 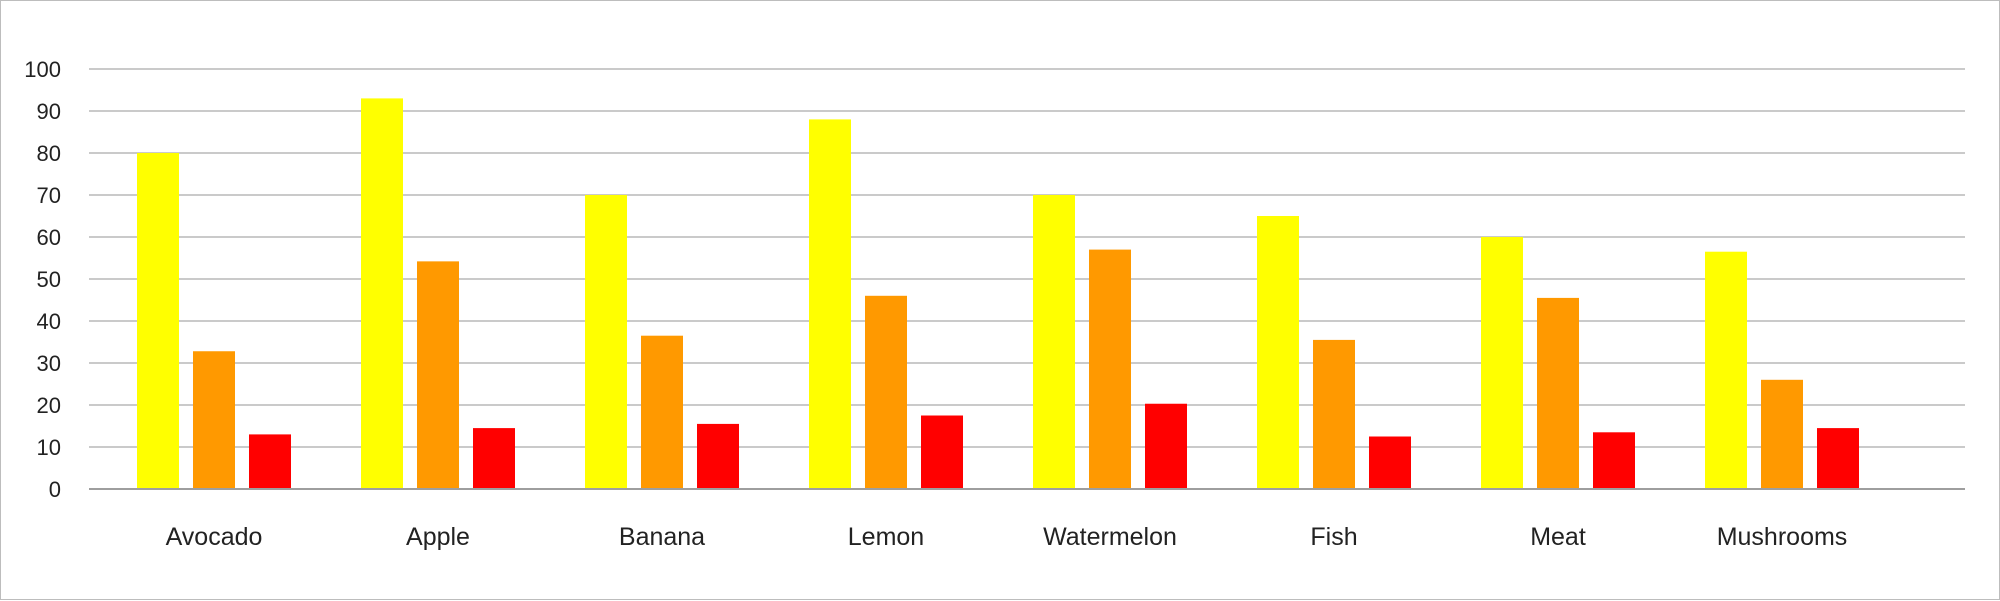 I want to click on y-tick-label-100: 100, so click(x=42, y=69).